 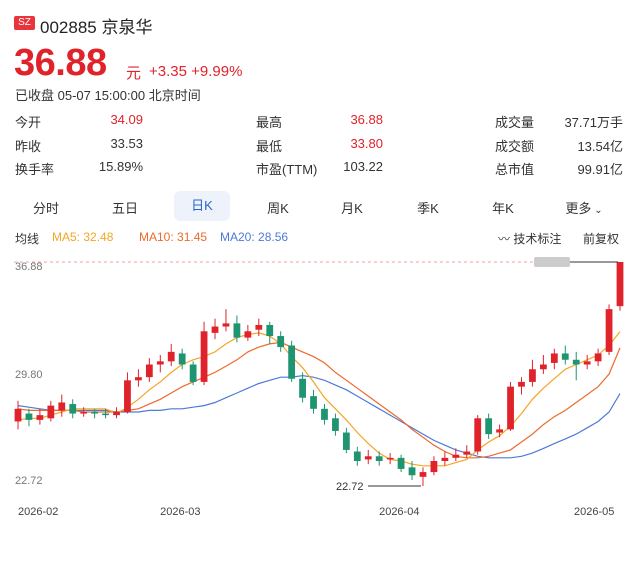 What do you see at coordinates (126, 119) in the screenshot?
I see `stat-value: 34.09` at bounding box center [126, 119].